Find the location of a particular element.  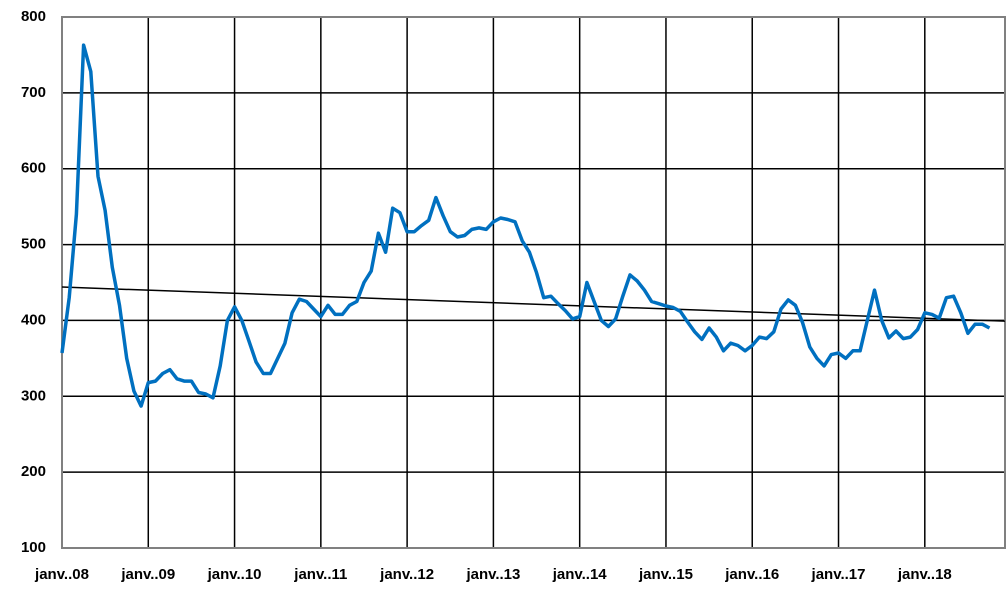

y-tick-label: 200 is located at coordinates (33, 471).